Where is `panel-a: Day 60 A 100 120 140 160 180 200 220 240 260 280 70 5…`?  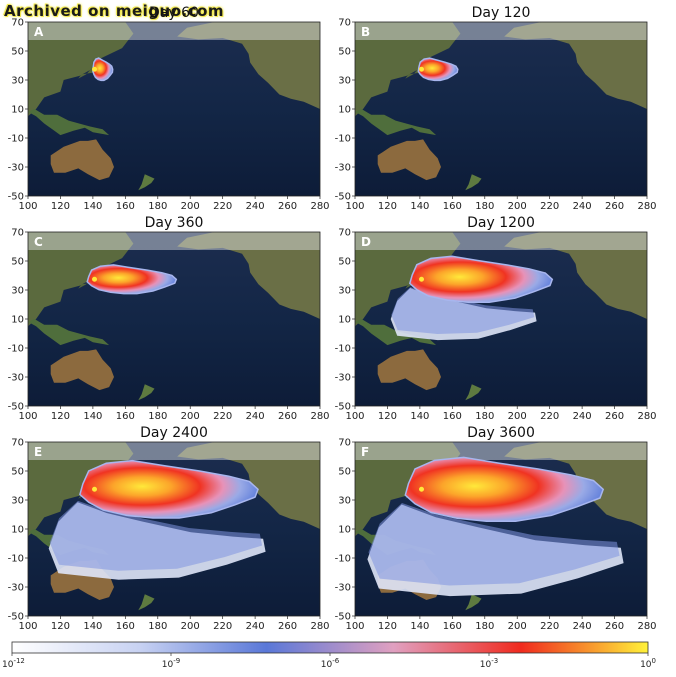 panel-a: Day 60 A 100 120 140 160 180 200 220 240 260 280 70 5… is located at coordinates (169, 108).